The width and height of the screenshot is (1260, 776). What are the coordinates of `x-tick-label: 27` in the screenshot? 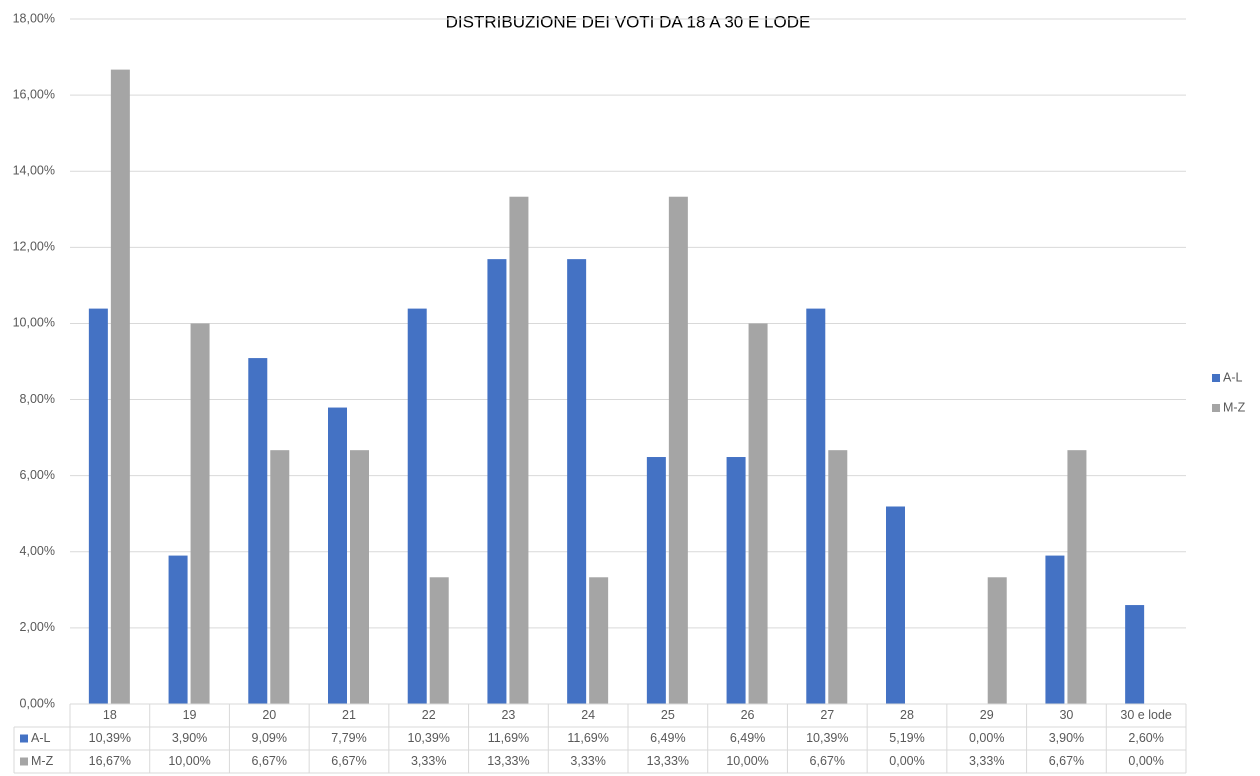 It's located at (827, 715).